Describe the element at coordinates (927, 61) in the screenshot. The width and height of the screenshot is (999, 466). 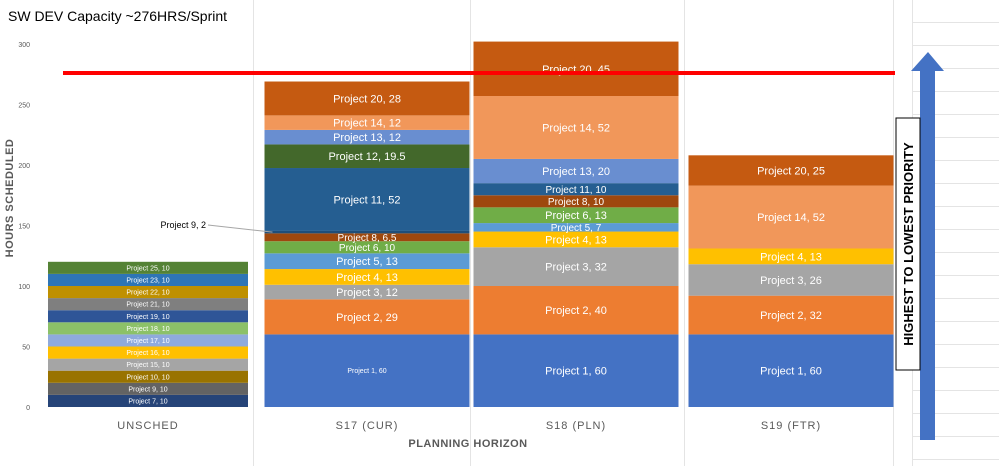
I see `arrow-head` at that location.